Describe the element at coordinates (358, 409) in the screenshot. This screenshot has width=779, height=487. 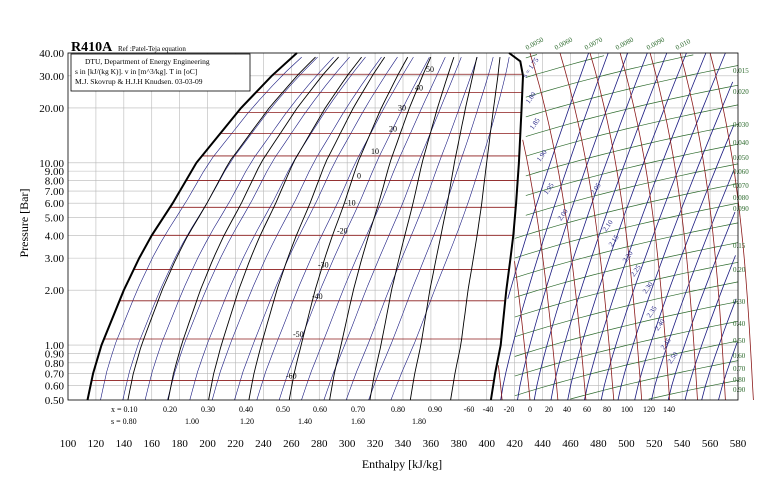
I see `quality-label: 0.70` at that location.